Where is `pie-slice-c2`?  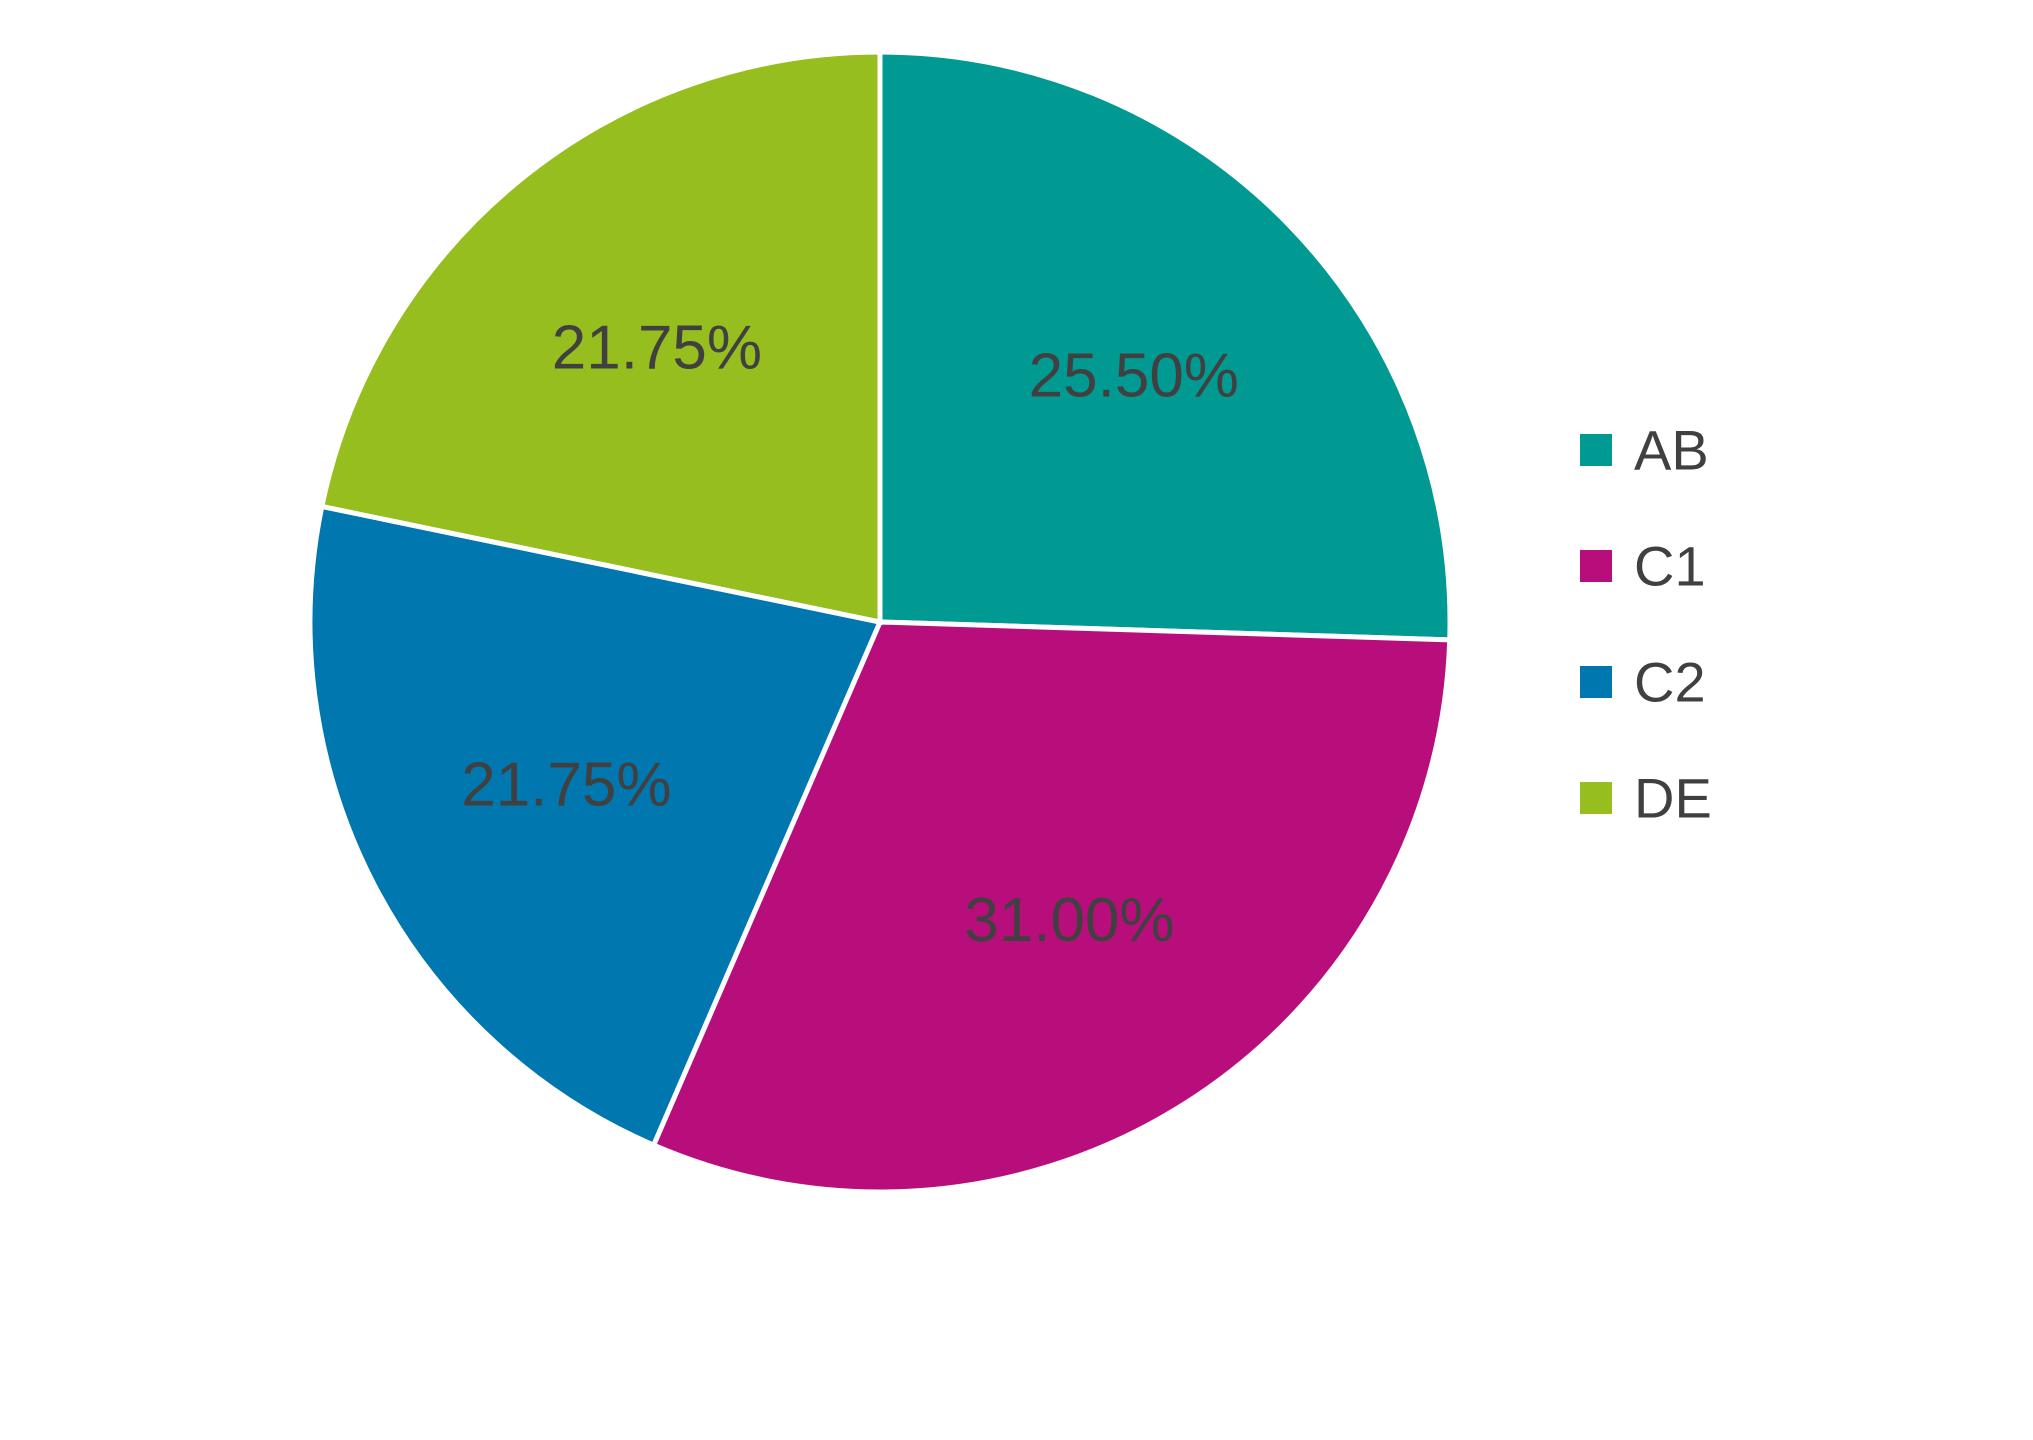
pie-slice-c2 is located at coordinates (595, 826).